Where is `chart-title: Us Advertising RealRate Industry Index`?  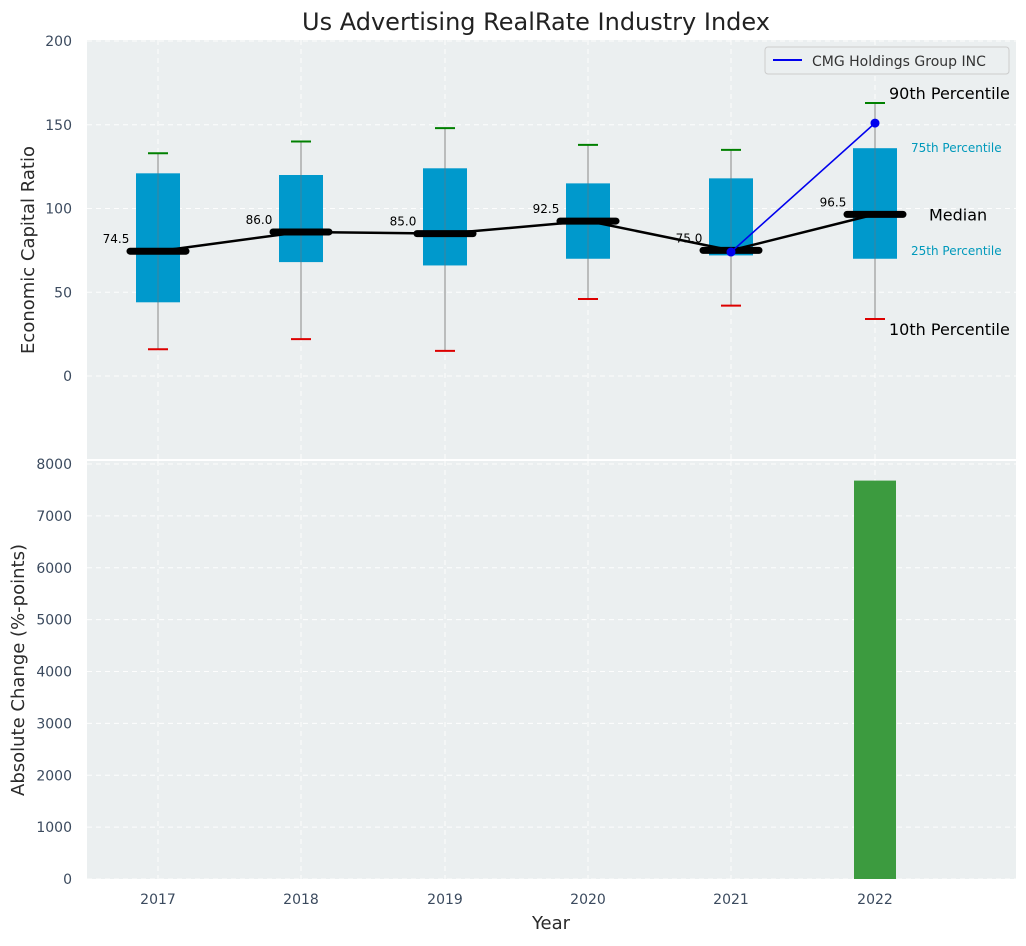
chart-title: Us Advertising RealRate Industry Index is located at coordinates (536, 22).